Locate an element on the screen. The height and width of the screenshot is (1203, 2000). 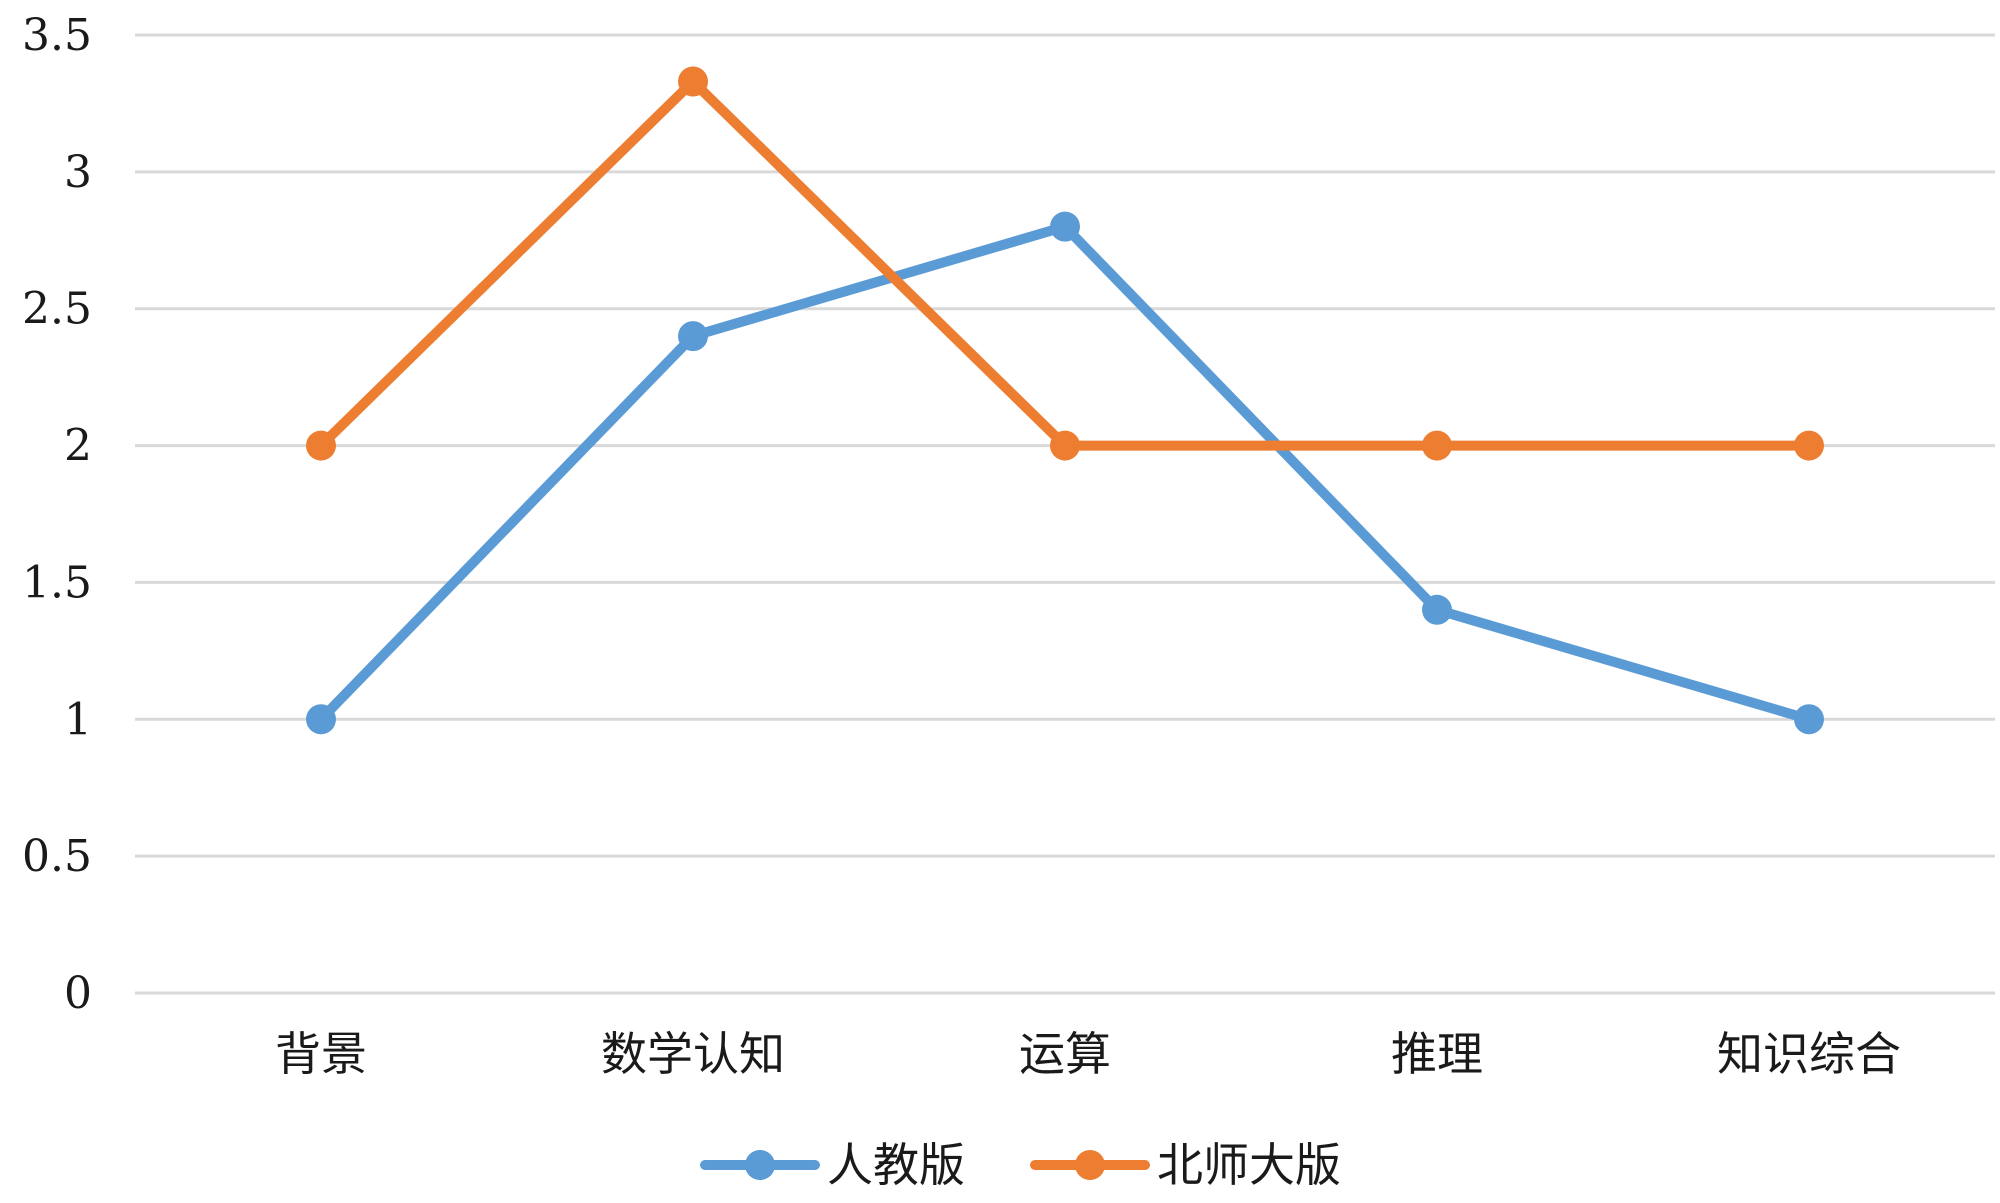
legend-item: 北师大版 is located at coordinates (1185, 1165).